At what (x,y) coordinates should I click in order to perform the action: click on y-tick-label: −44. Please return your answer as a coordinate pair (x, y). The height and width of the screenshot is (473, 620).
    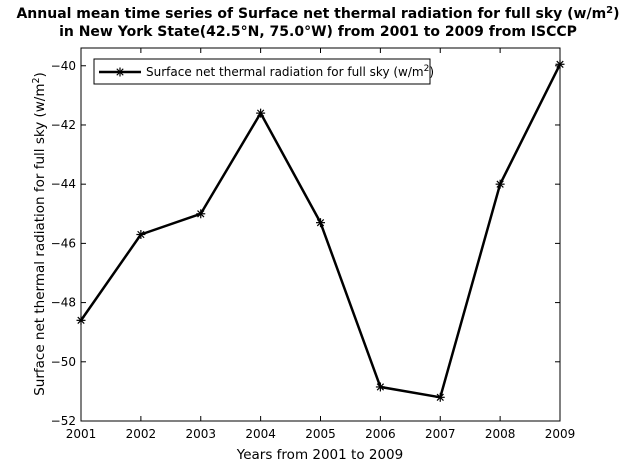
    Looking at the image, I should click on (63, 184).